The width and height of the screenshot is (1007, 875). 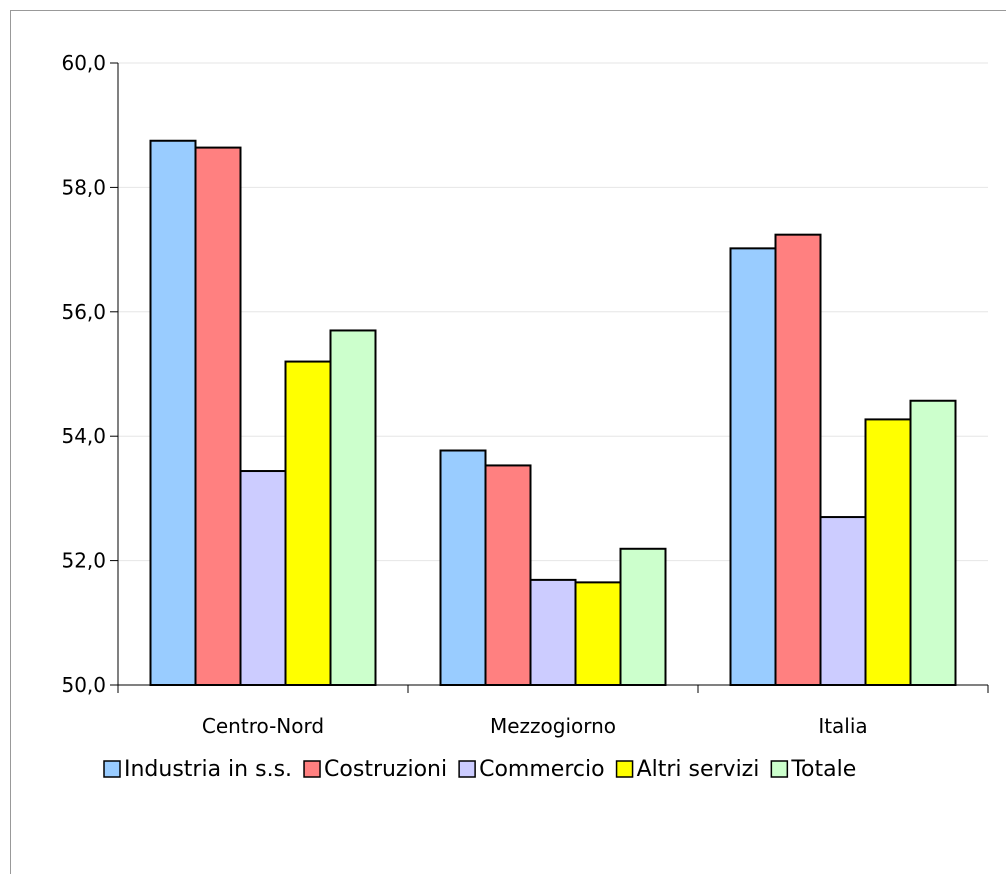 What do you see at coordinates (83, 685) in the screenshot?
I see `y-tick-label: 50,0` at bounding box center [83, 685].